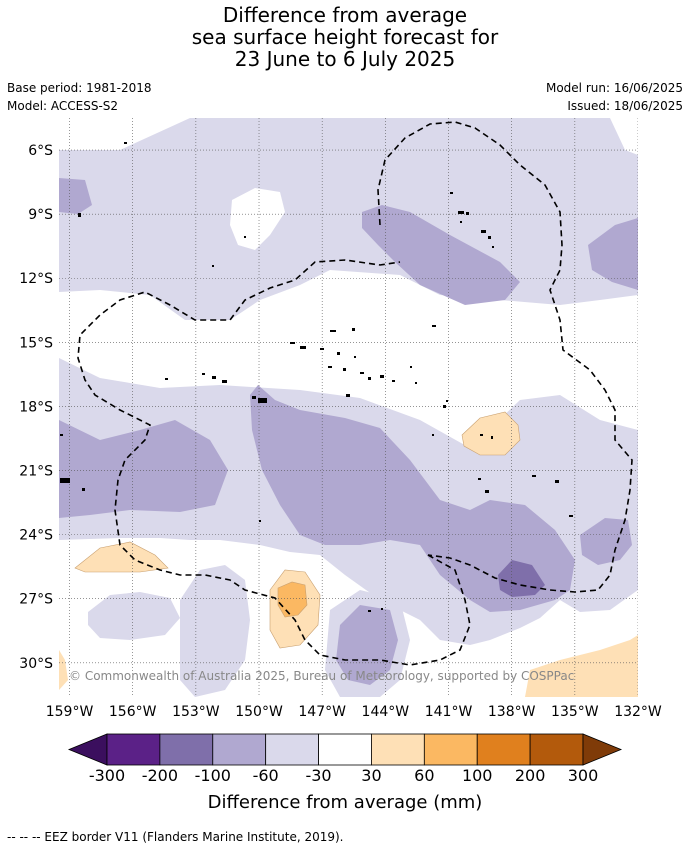 The width and height of the screenshot is (690, 850). I want to click on colorbar-extend-low, so click(87, 749).